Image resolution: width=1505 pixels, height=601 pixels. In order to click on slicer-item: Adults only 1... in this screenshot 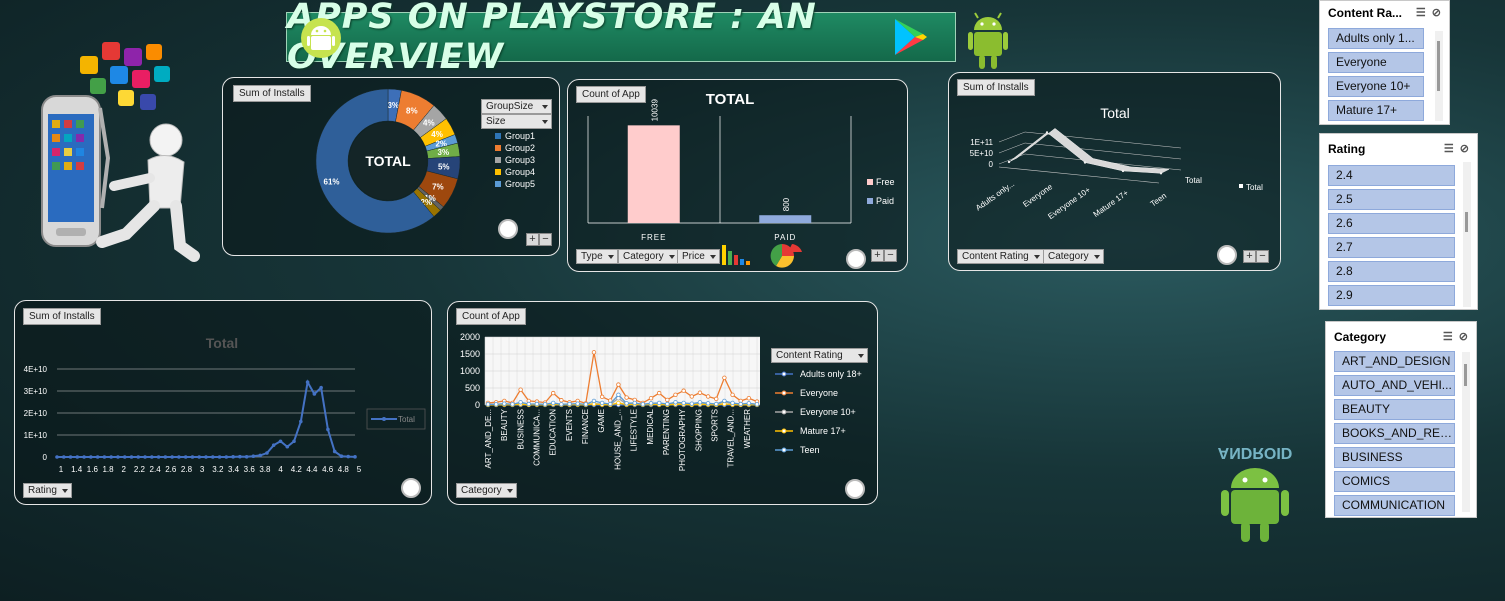, I will do `click(1376, 38)`.